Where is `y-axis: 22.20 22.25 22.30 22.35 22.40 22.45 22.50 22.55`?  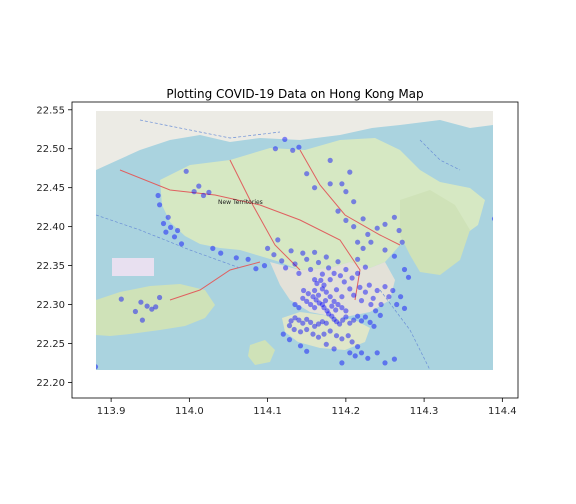 y-axis: 22.20 22.25 22.30 22.35 22.40 22.45 22.50 22.55 is located at coordinates (54, 247).